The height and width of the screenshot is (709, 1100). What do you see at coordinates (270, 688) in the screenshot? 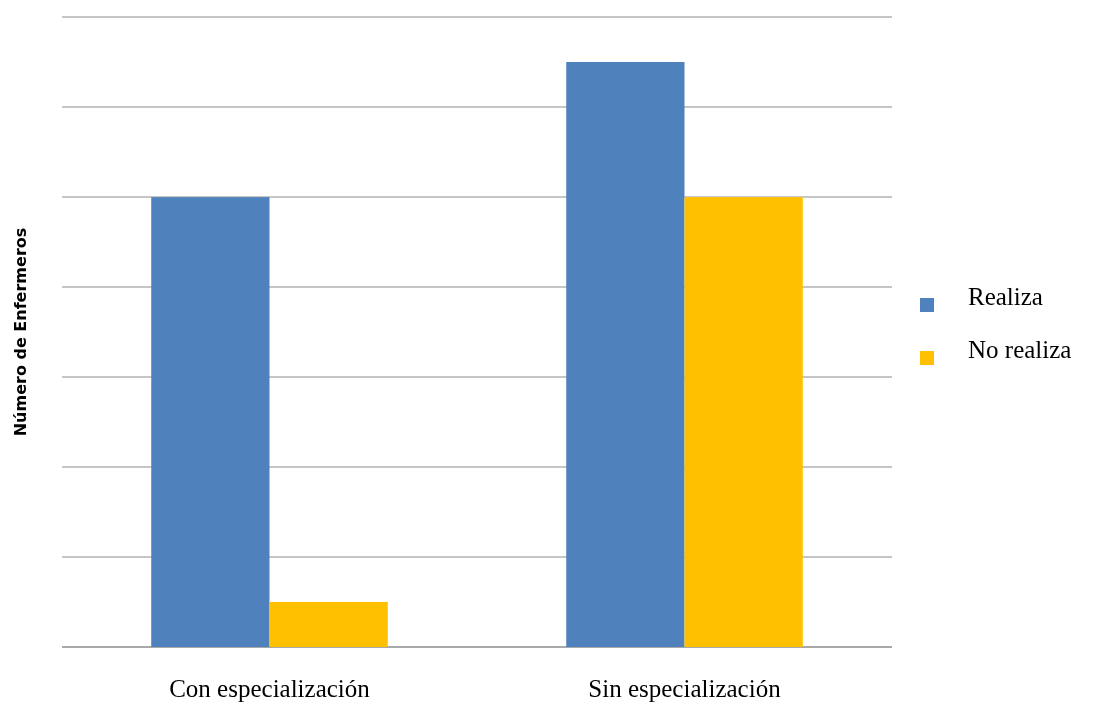
I see `x-tick-label: Con especialización` at bounding box center [270, 688].